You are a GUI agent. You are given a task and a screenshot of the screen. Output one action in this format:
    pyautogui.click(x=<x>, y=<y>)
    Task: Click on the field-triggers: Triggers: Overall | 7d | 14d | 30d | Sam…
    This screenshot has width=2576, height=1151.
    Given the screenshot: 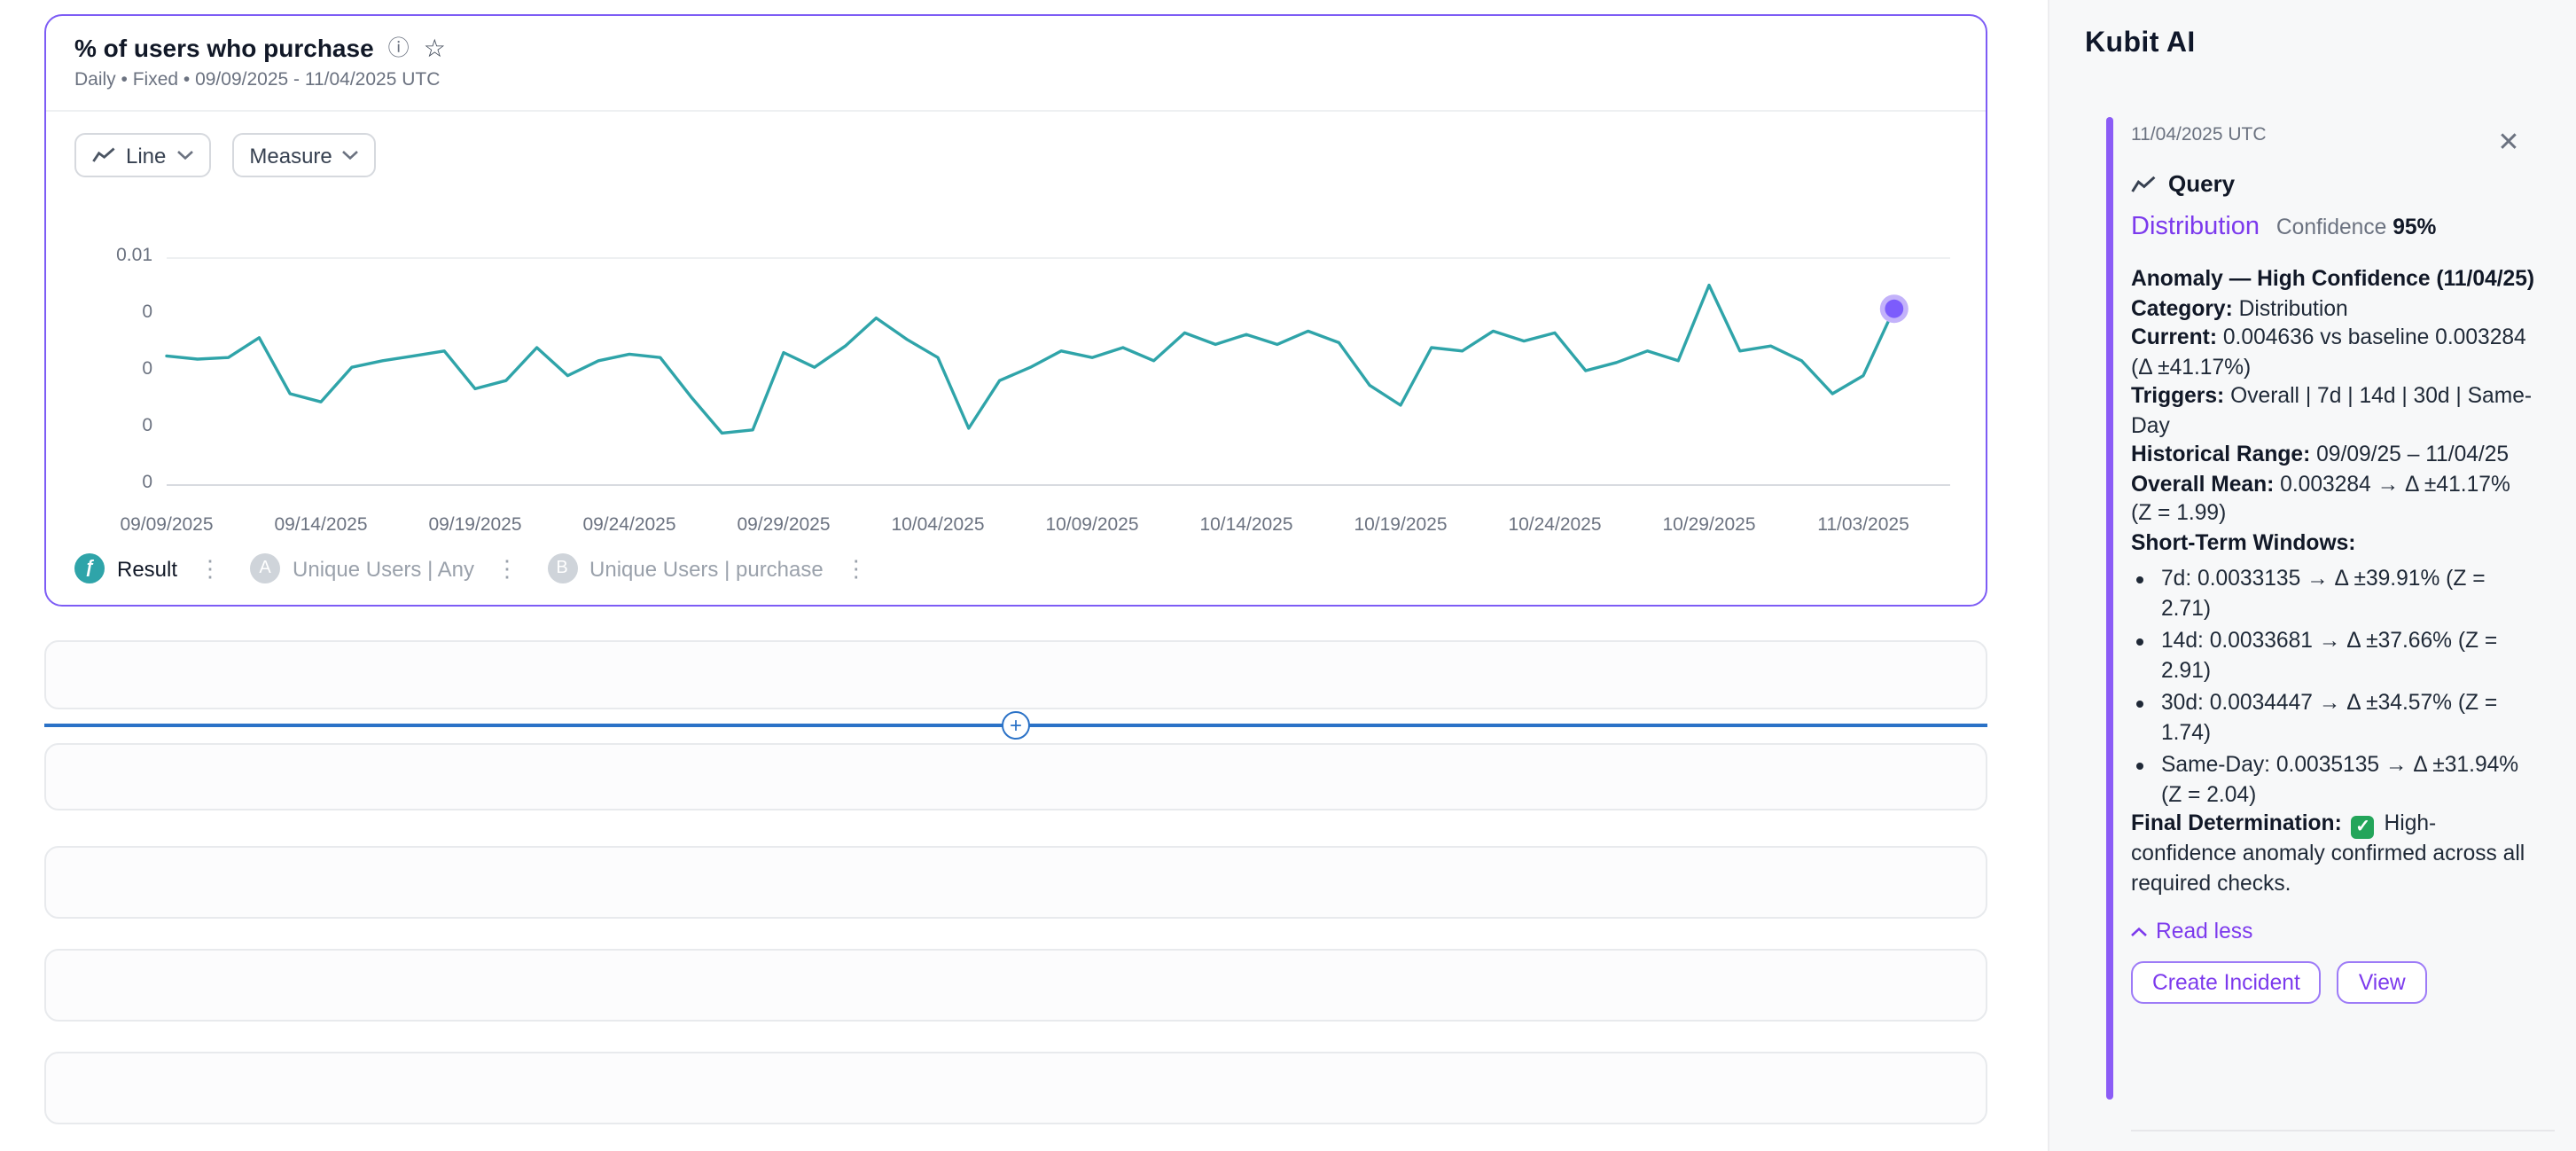 What is the action you would take?
    pyautogui.click(x=2332, y=410)
    